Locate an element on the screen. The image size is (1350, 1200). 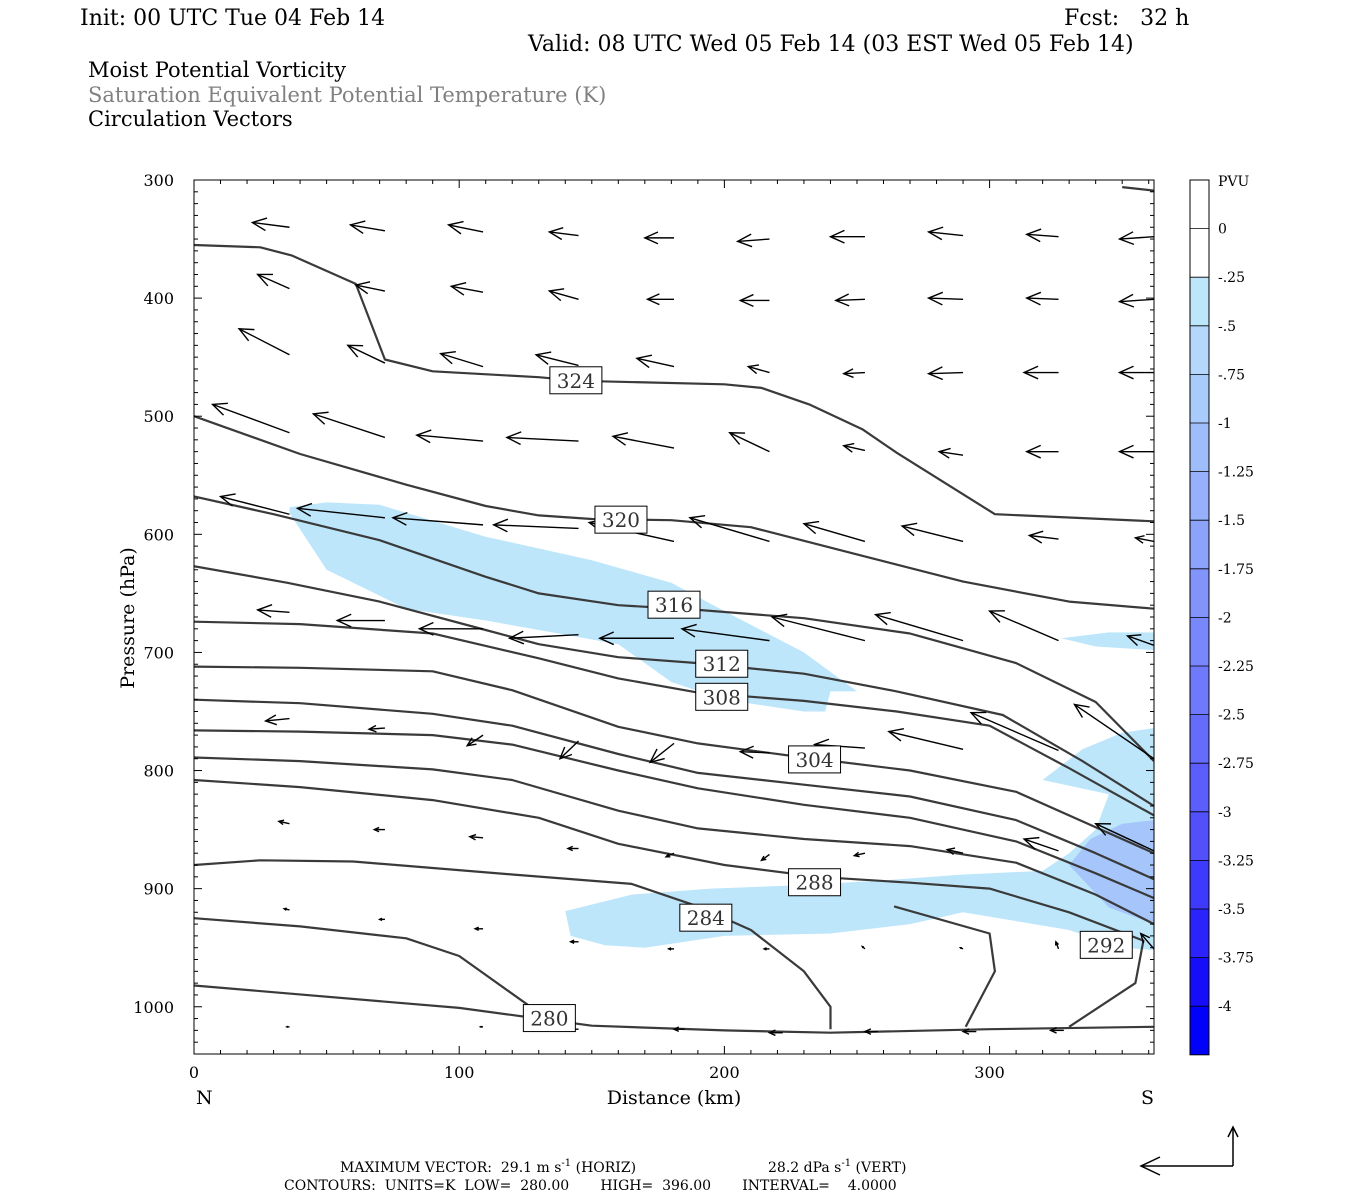
x-tick-label: 200 is located at coordinates (724, 1072).